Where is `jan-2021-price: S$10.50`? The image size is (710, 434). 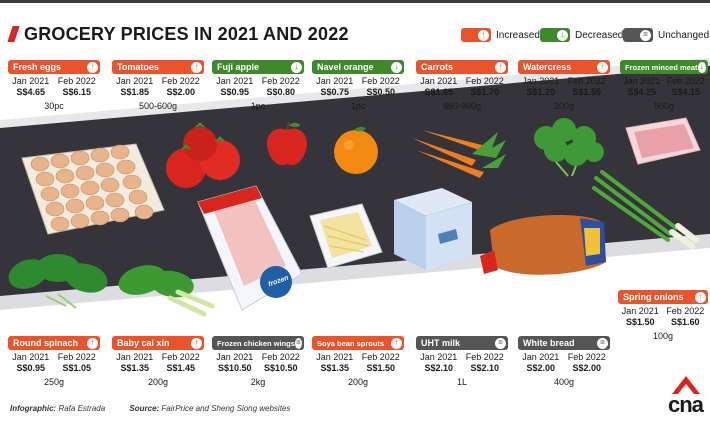
jan-2021-price: S$10.50 is located at coordinates (234, 368).